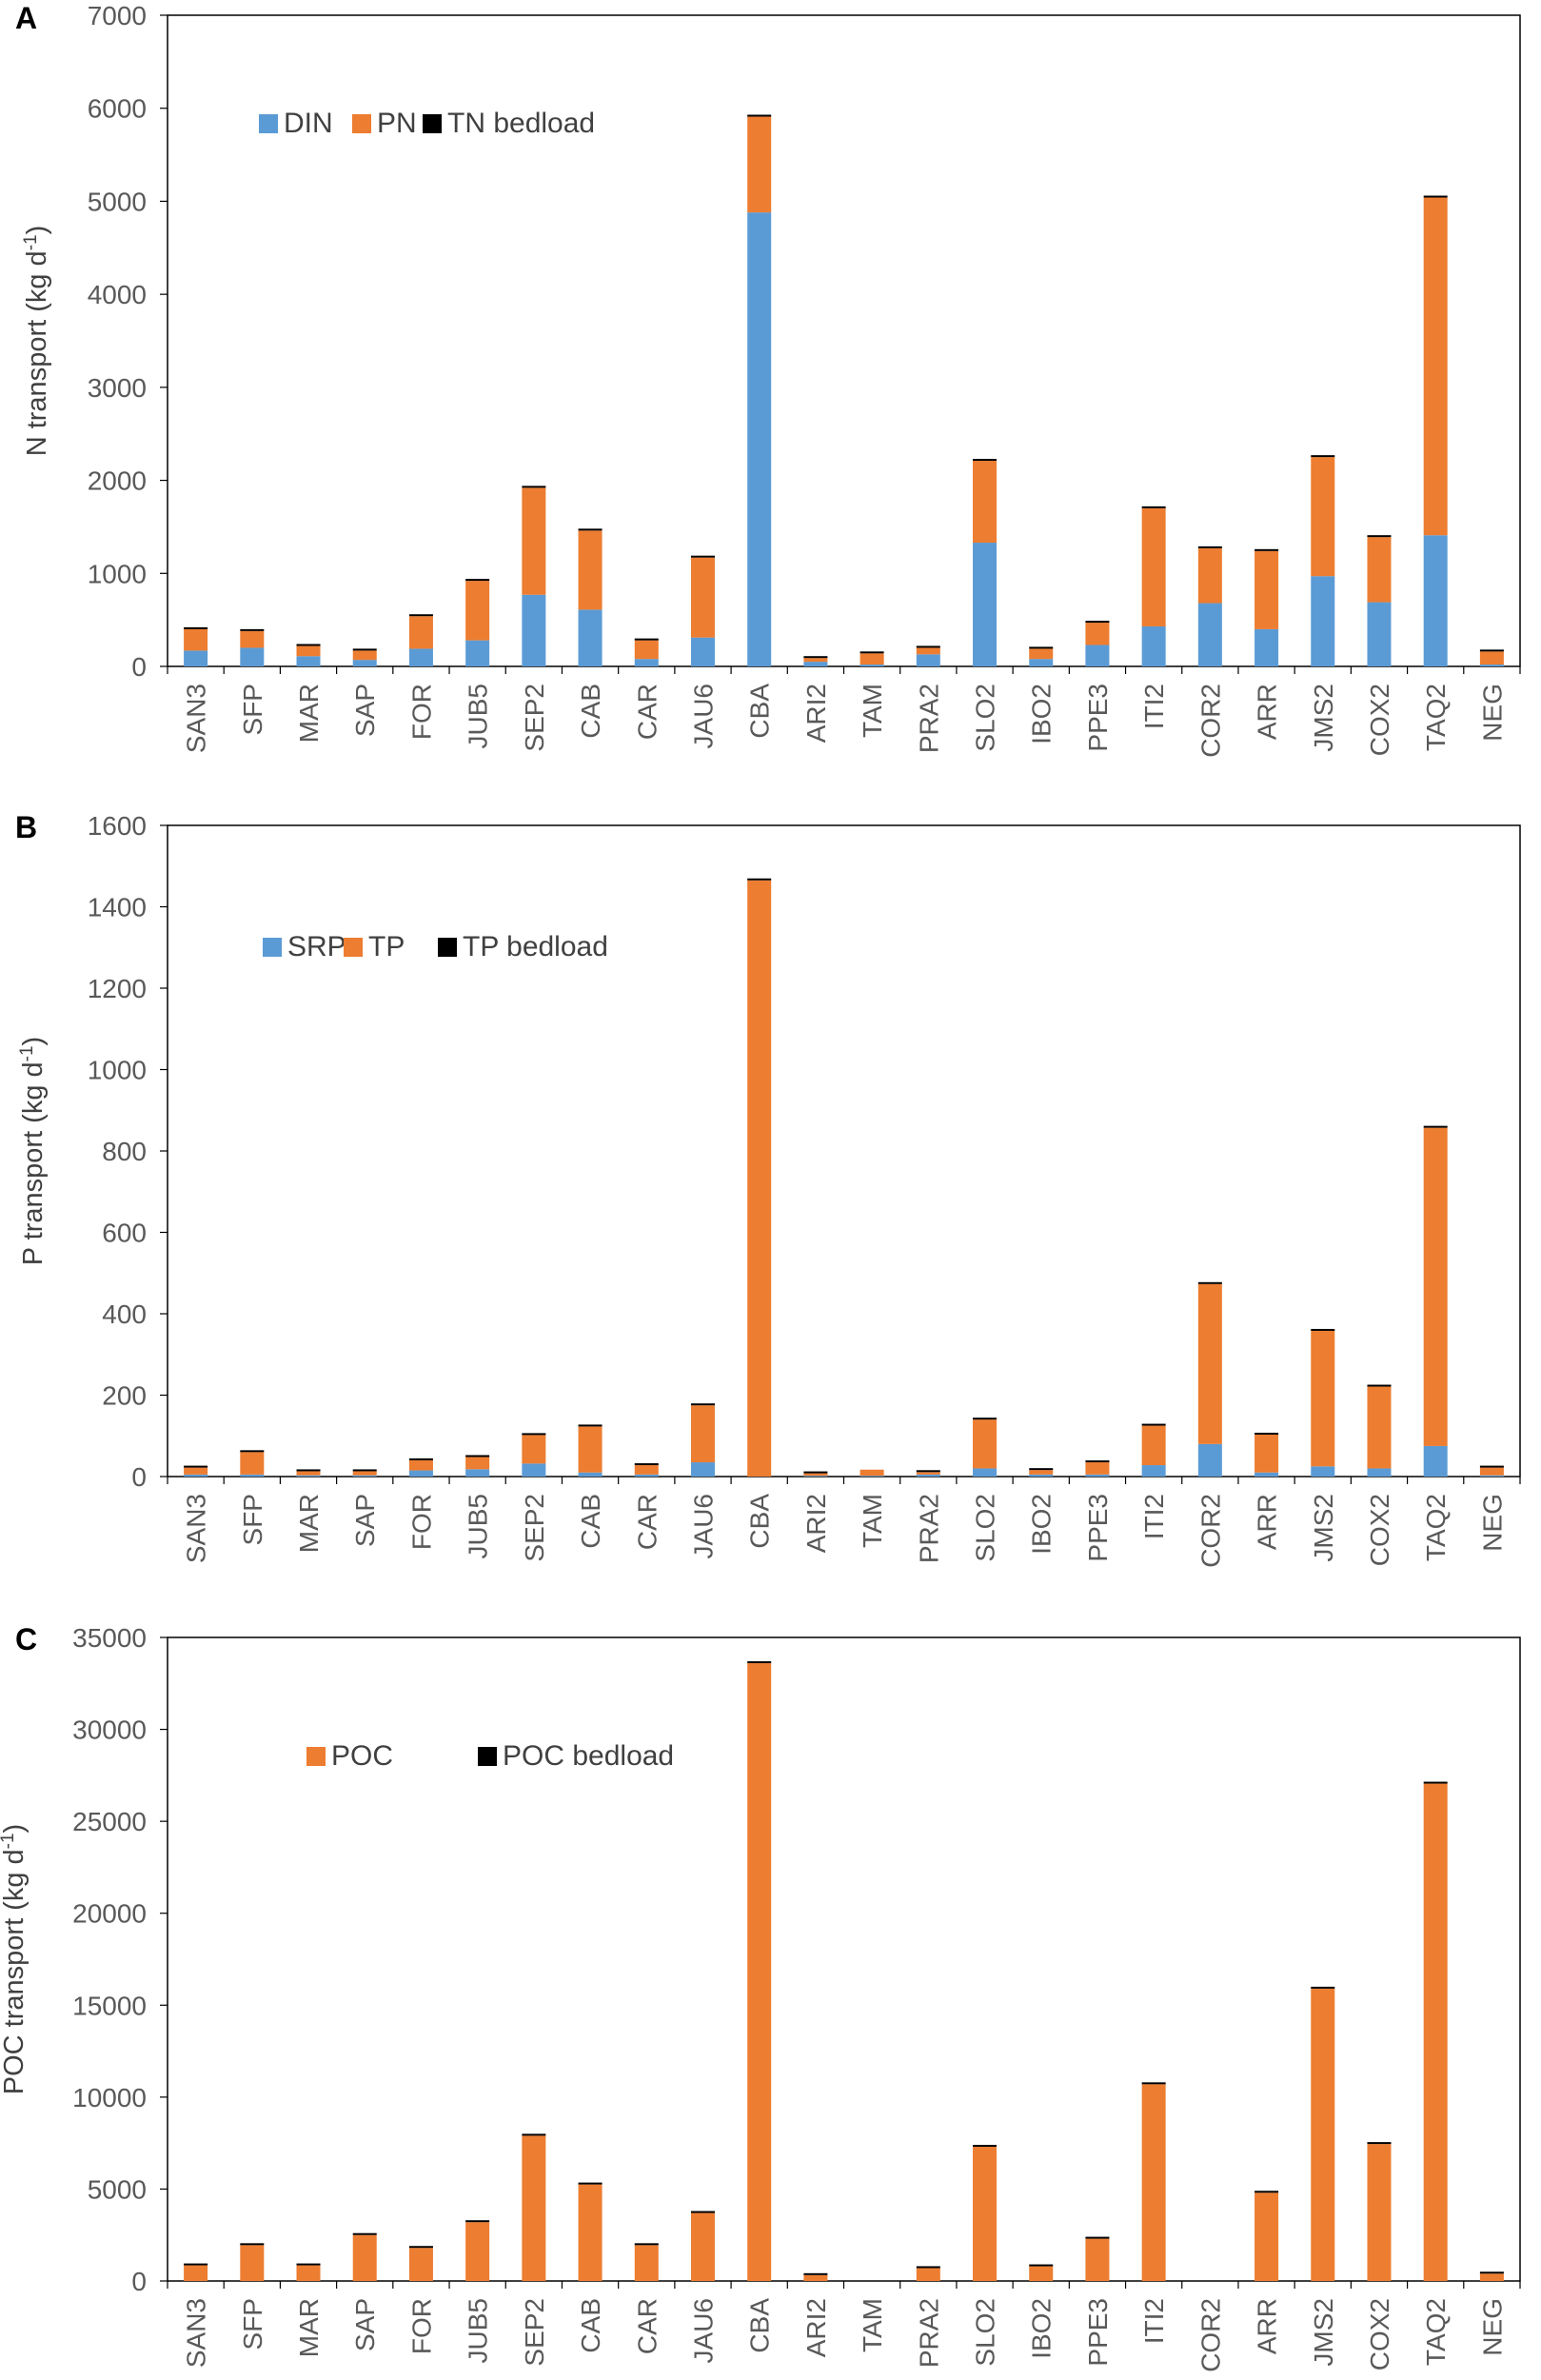  I want to click on y-axis-label-text: POC transport (kg d, so click(15, 1972).